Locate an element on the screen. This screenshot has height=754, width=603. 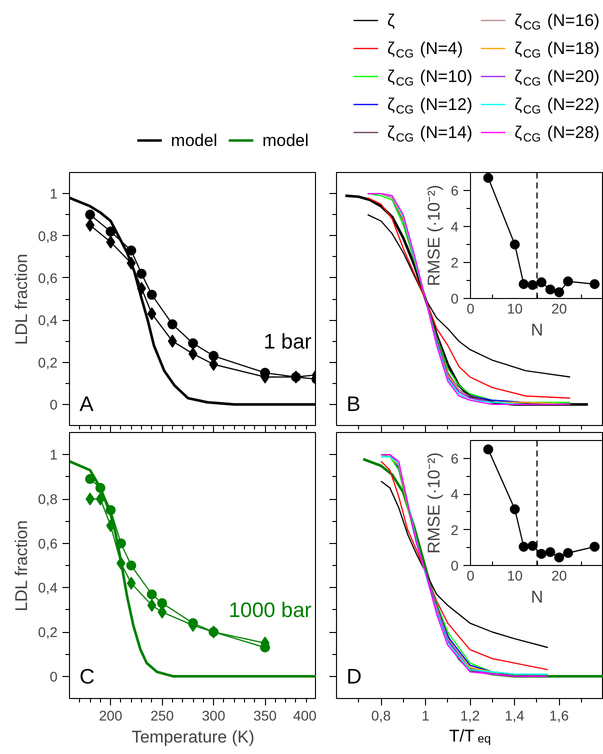
annotation: B is located at coordinates (353, 404).